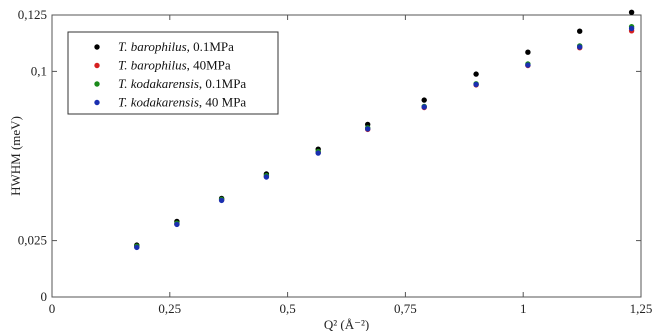 The width and height of the screenshot is (654, 331). Describe the element at coordinates (44, 296) in the screenshot. I see `y-tick-label: 0` at that location.